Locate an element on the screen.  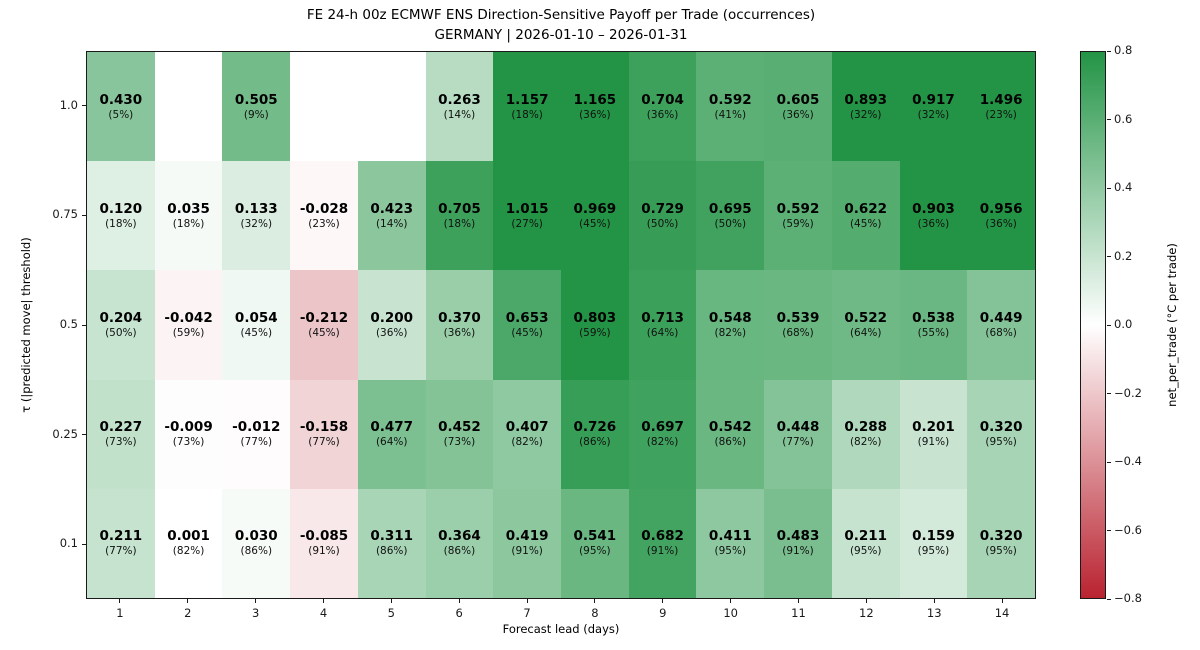
cell-occurrence: (64%) is located at coordinates (662, 333).